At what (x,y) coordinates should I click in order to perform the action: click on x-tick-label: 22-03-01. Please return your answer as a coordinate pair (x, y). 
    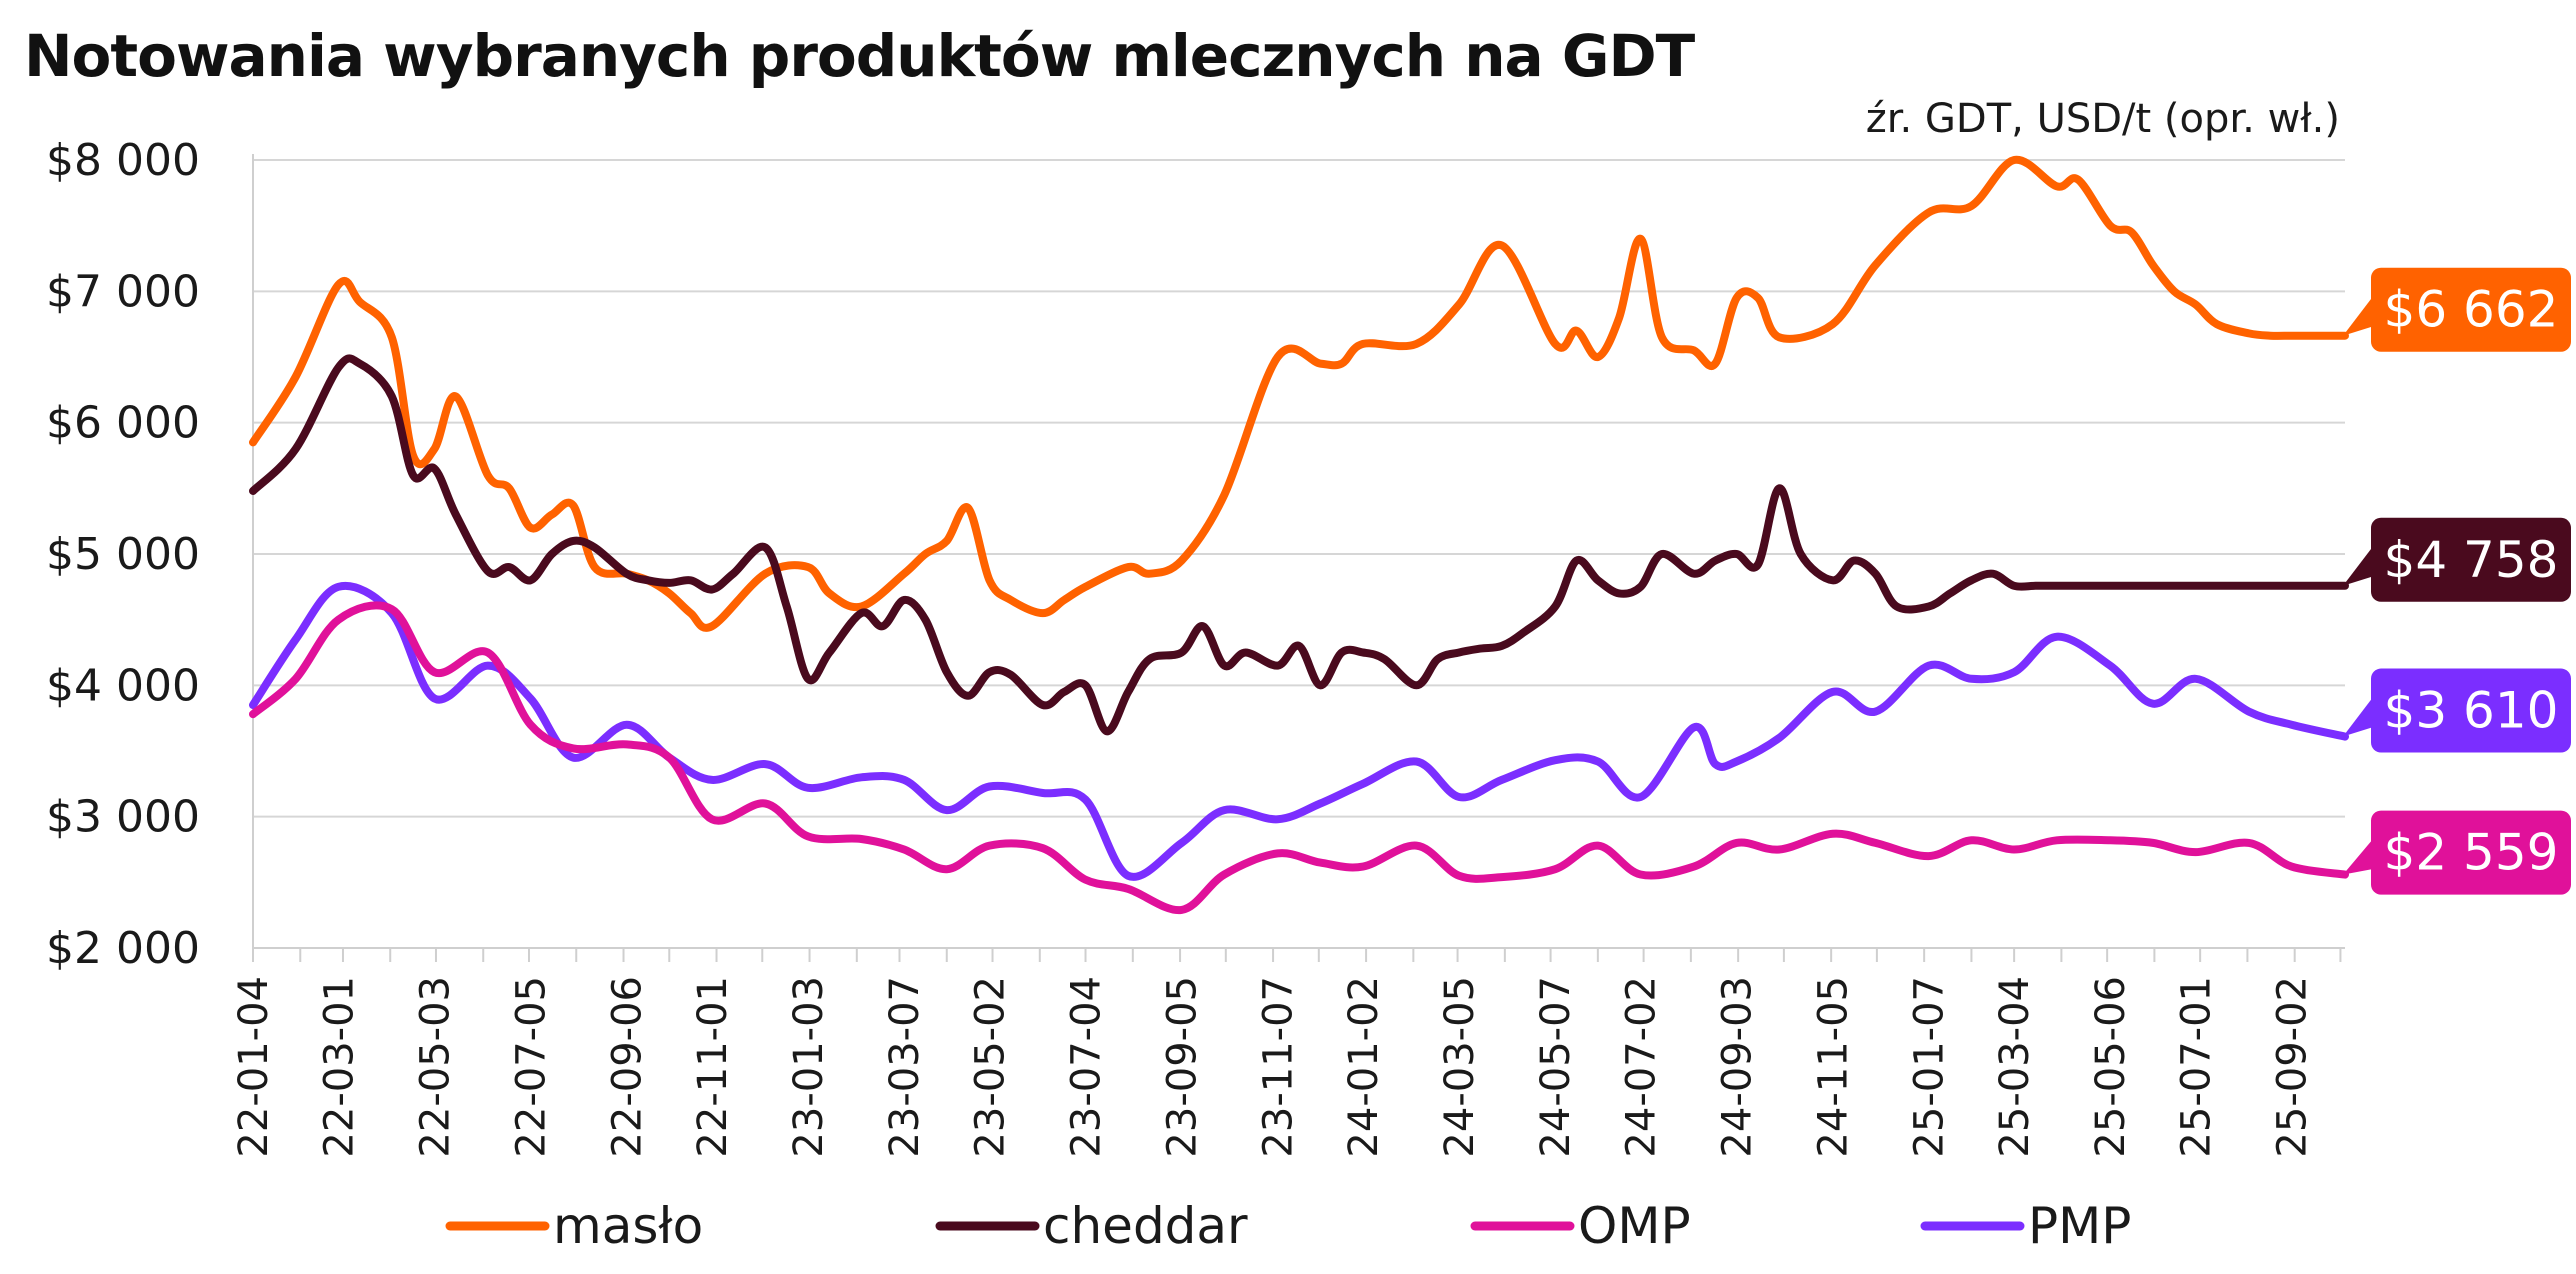
    Looking at the image, I should click on (339, 1067).